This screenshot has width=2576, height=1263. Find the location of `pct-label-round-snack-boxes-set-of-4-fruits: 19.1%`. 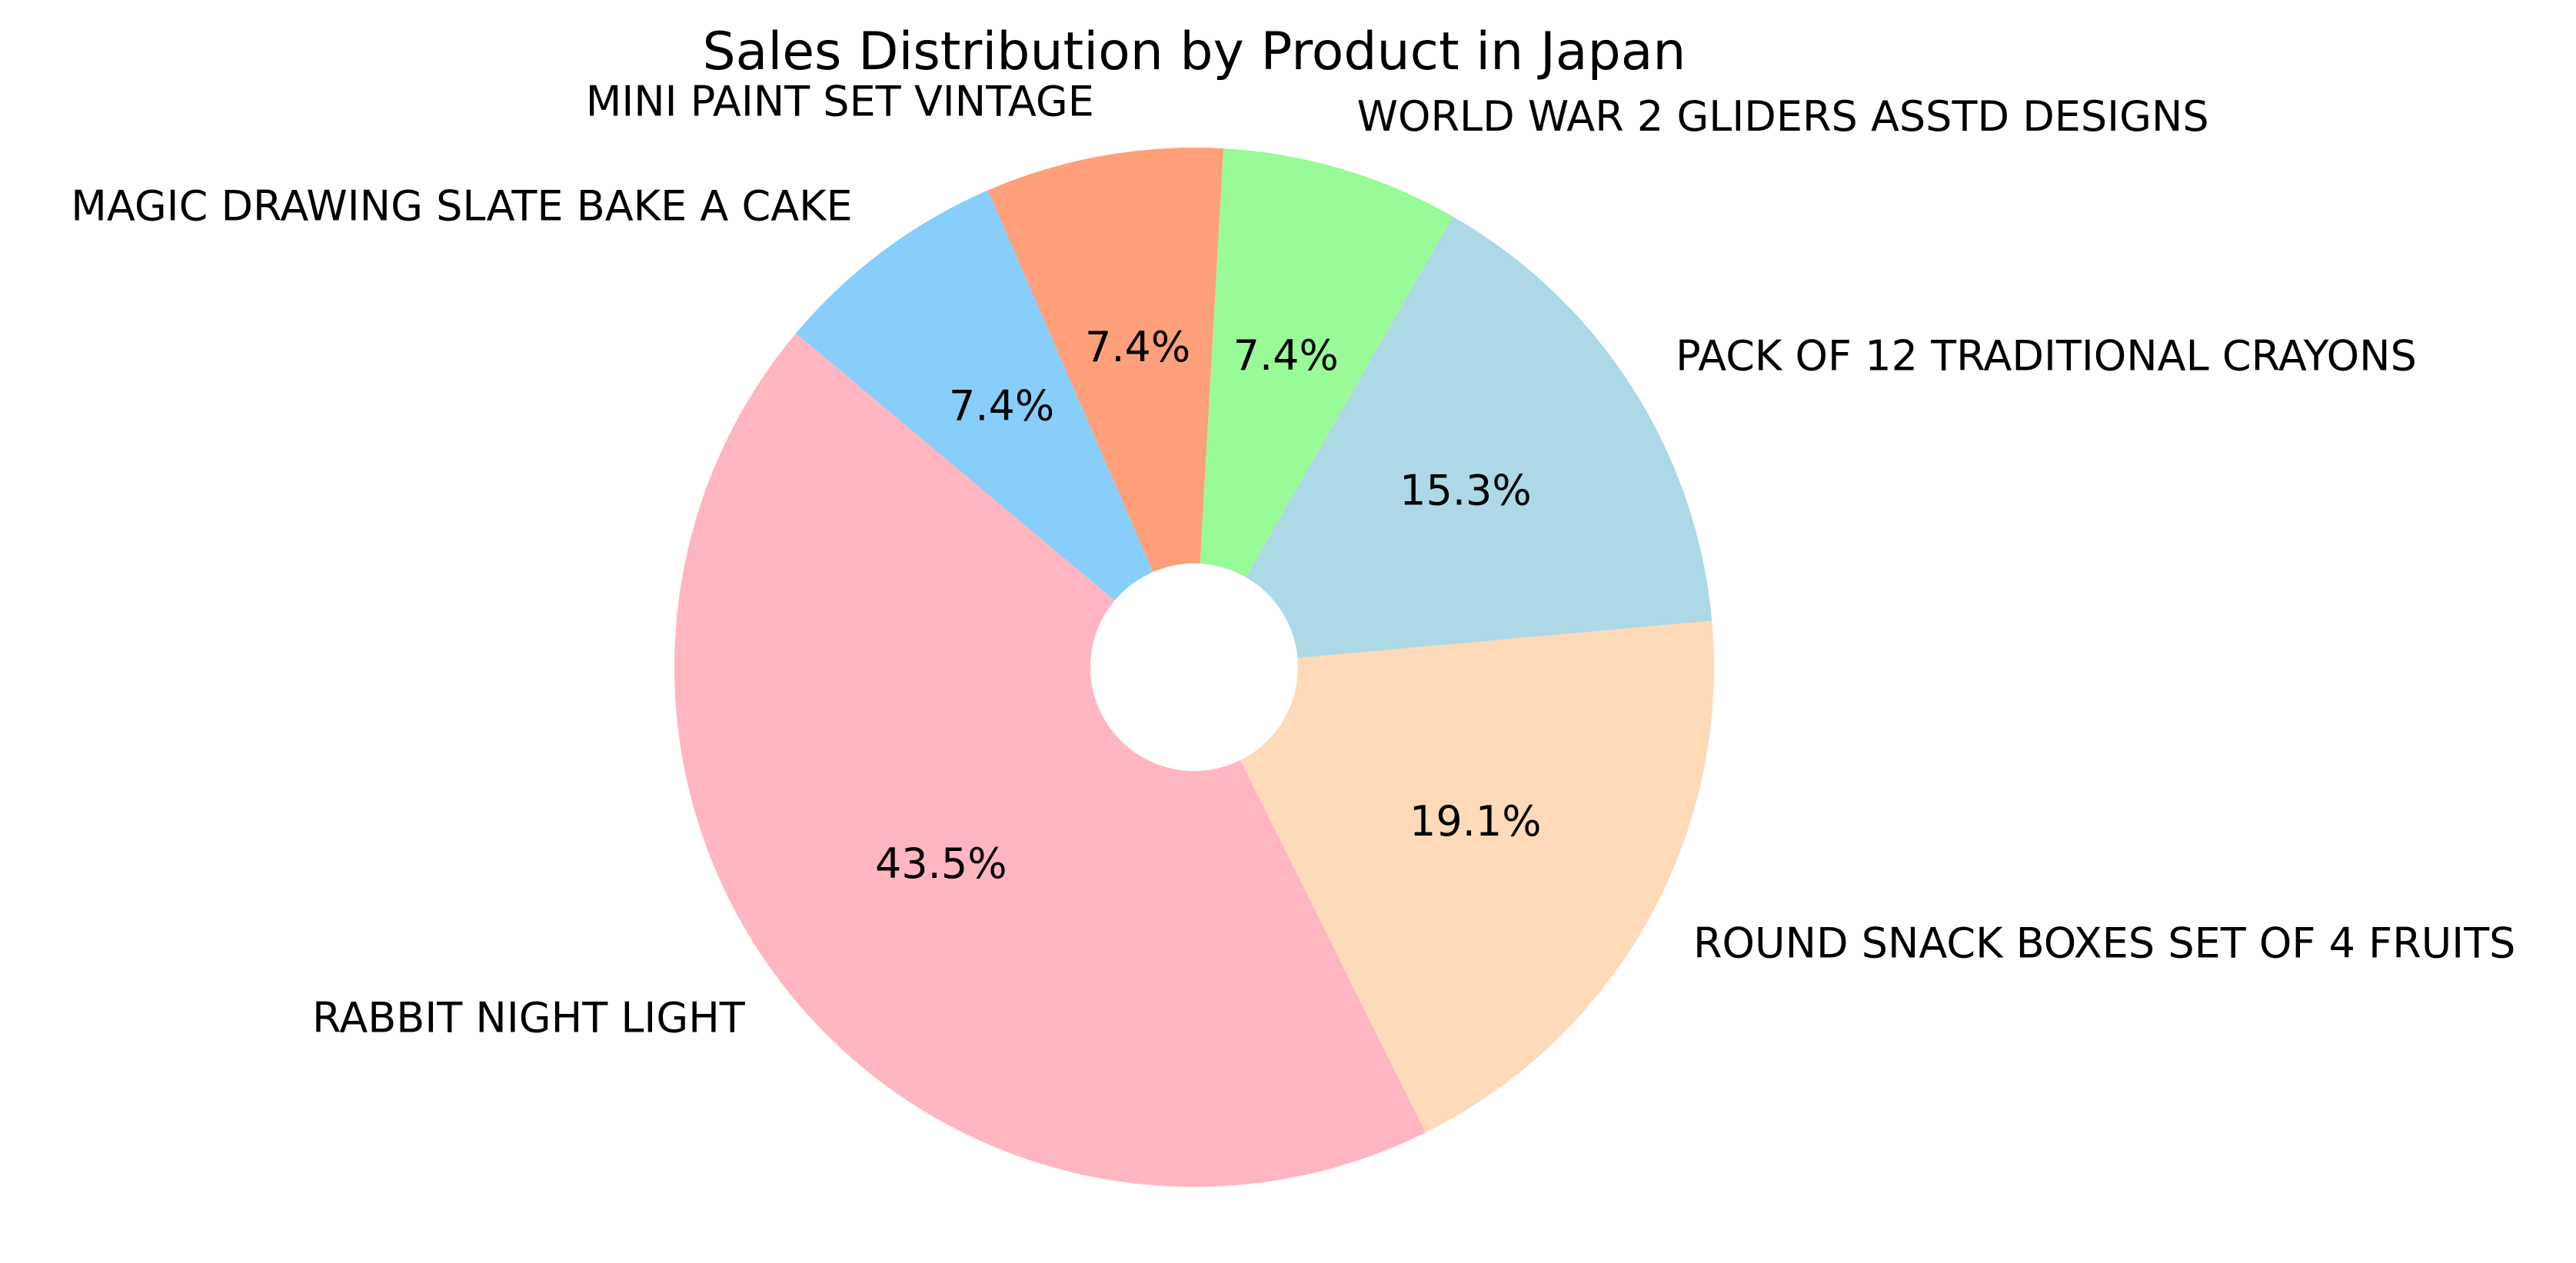

pct-label-round-snack-boxes-set-of-4-fruits: 19.1% is located at coordinates (1475, 821).